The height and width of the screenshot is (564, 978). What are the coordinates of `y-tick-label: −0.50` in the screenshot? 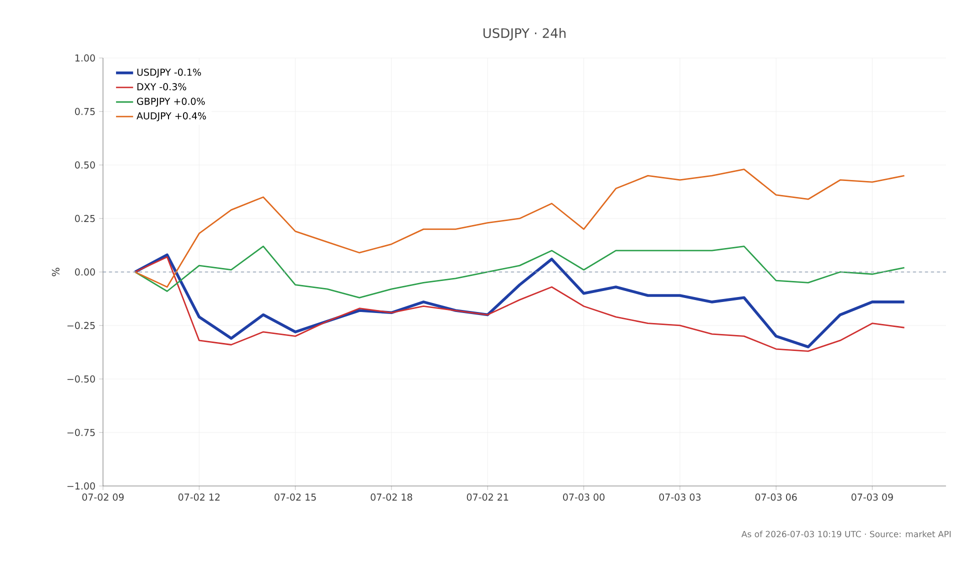 It's located at (81, 379).